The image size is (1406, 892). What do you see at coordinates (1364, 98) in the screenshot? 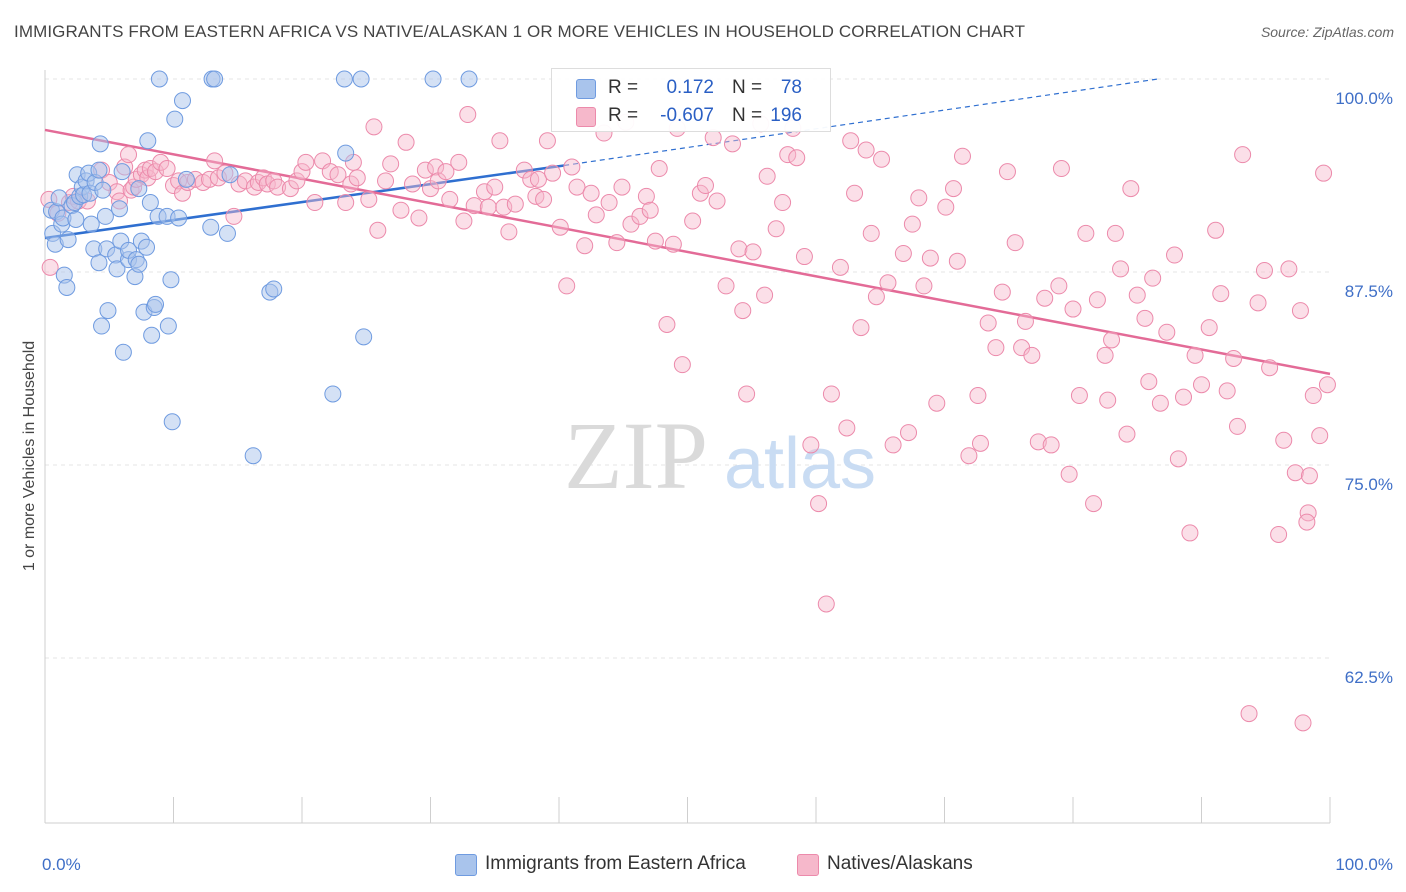
I see `y-tick-label: 100.0%` at bounding box center [1364, 98].